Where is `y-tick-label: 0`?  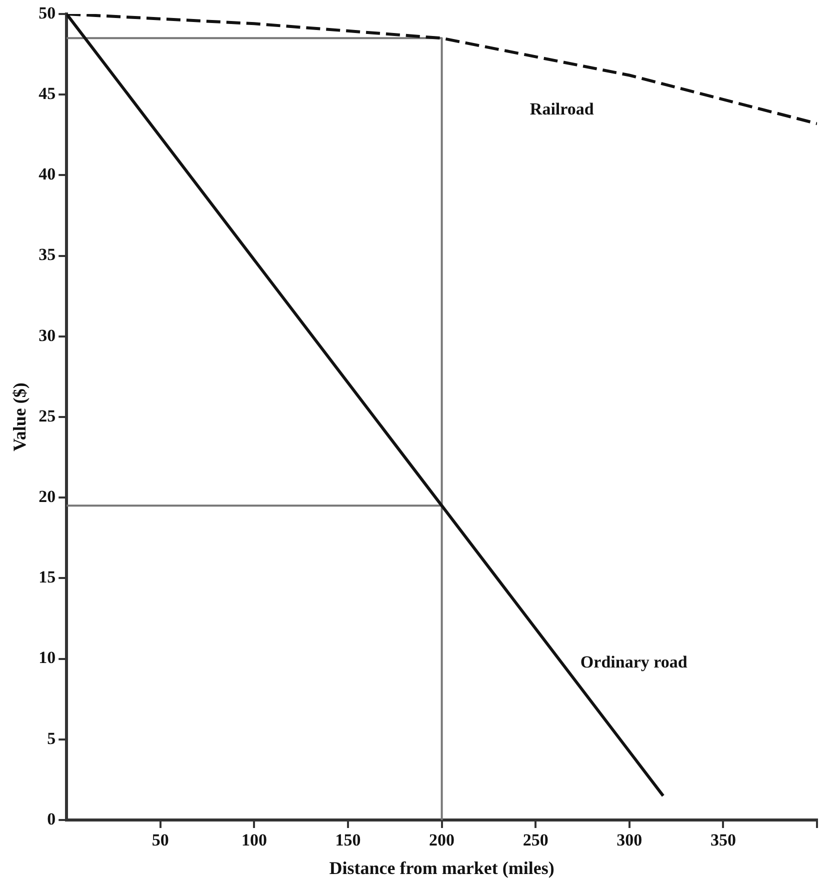 y-tick-label: 0 is located at coordinates (51, 818).